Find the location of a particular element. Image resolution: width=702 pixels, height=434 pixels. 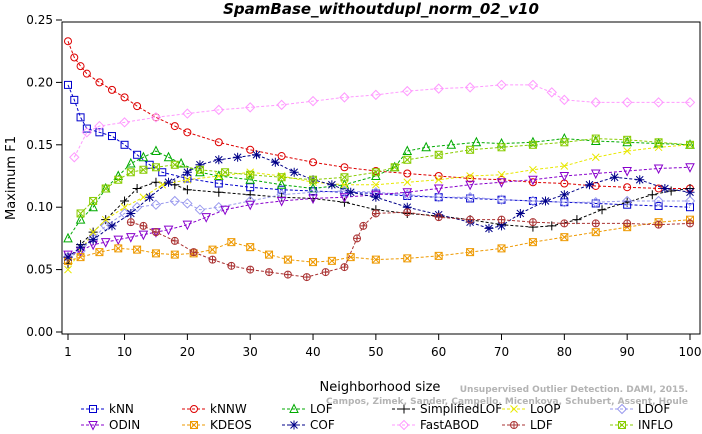

legend-label-ldof: LDOF is located at coordinates (654, 409).